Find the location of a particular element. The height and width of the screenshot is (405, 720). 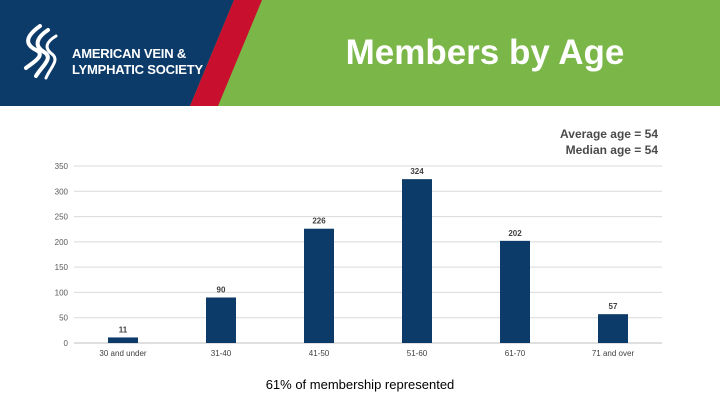

data-label: 226 is located at coordinates (319, 221).